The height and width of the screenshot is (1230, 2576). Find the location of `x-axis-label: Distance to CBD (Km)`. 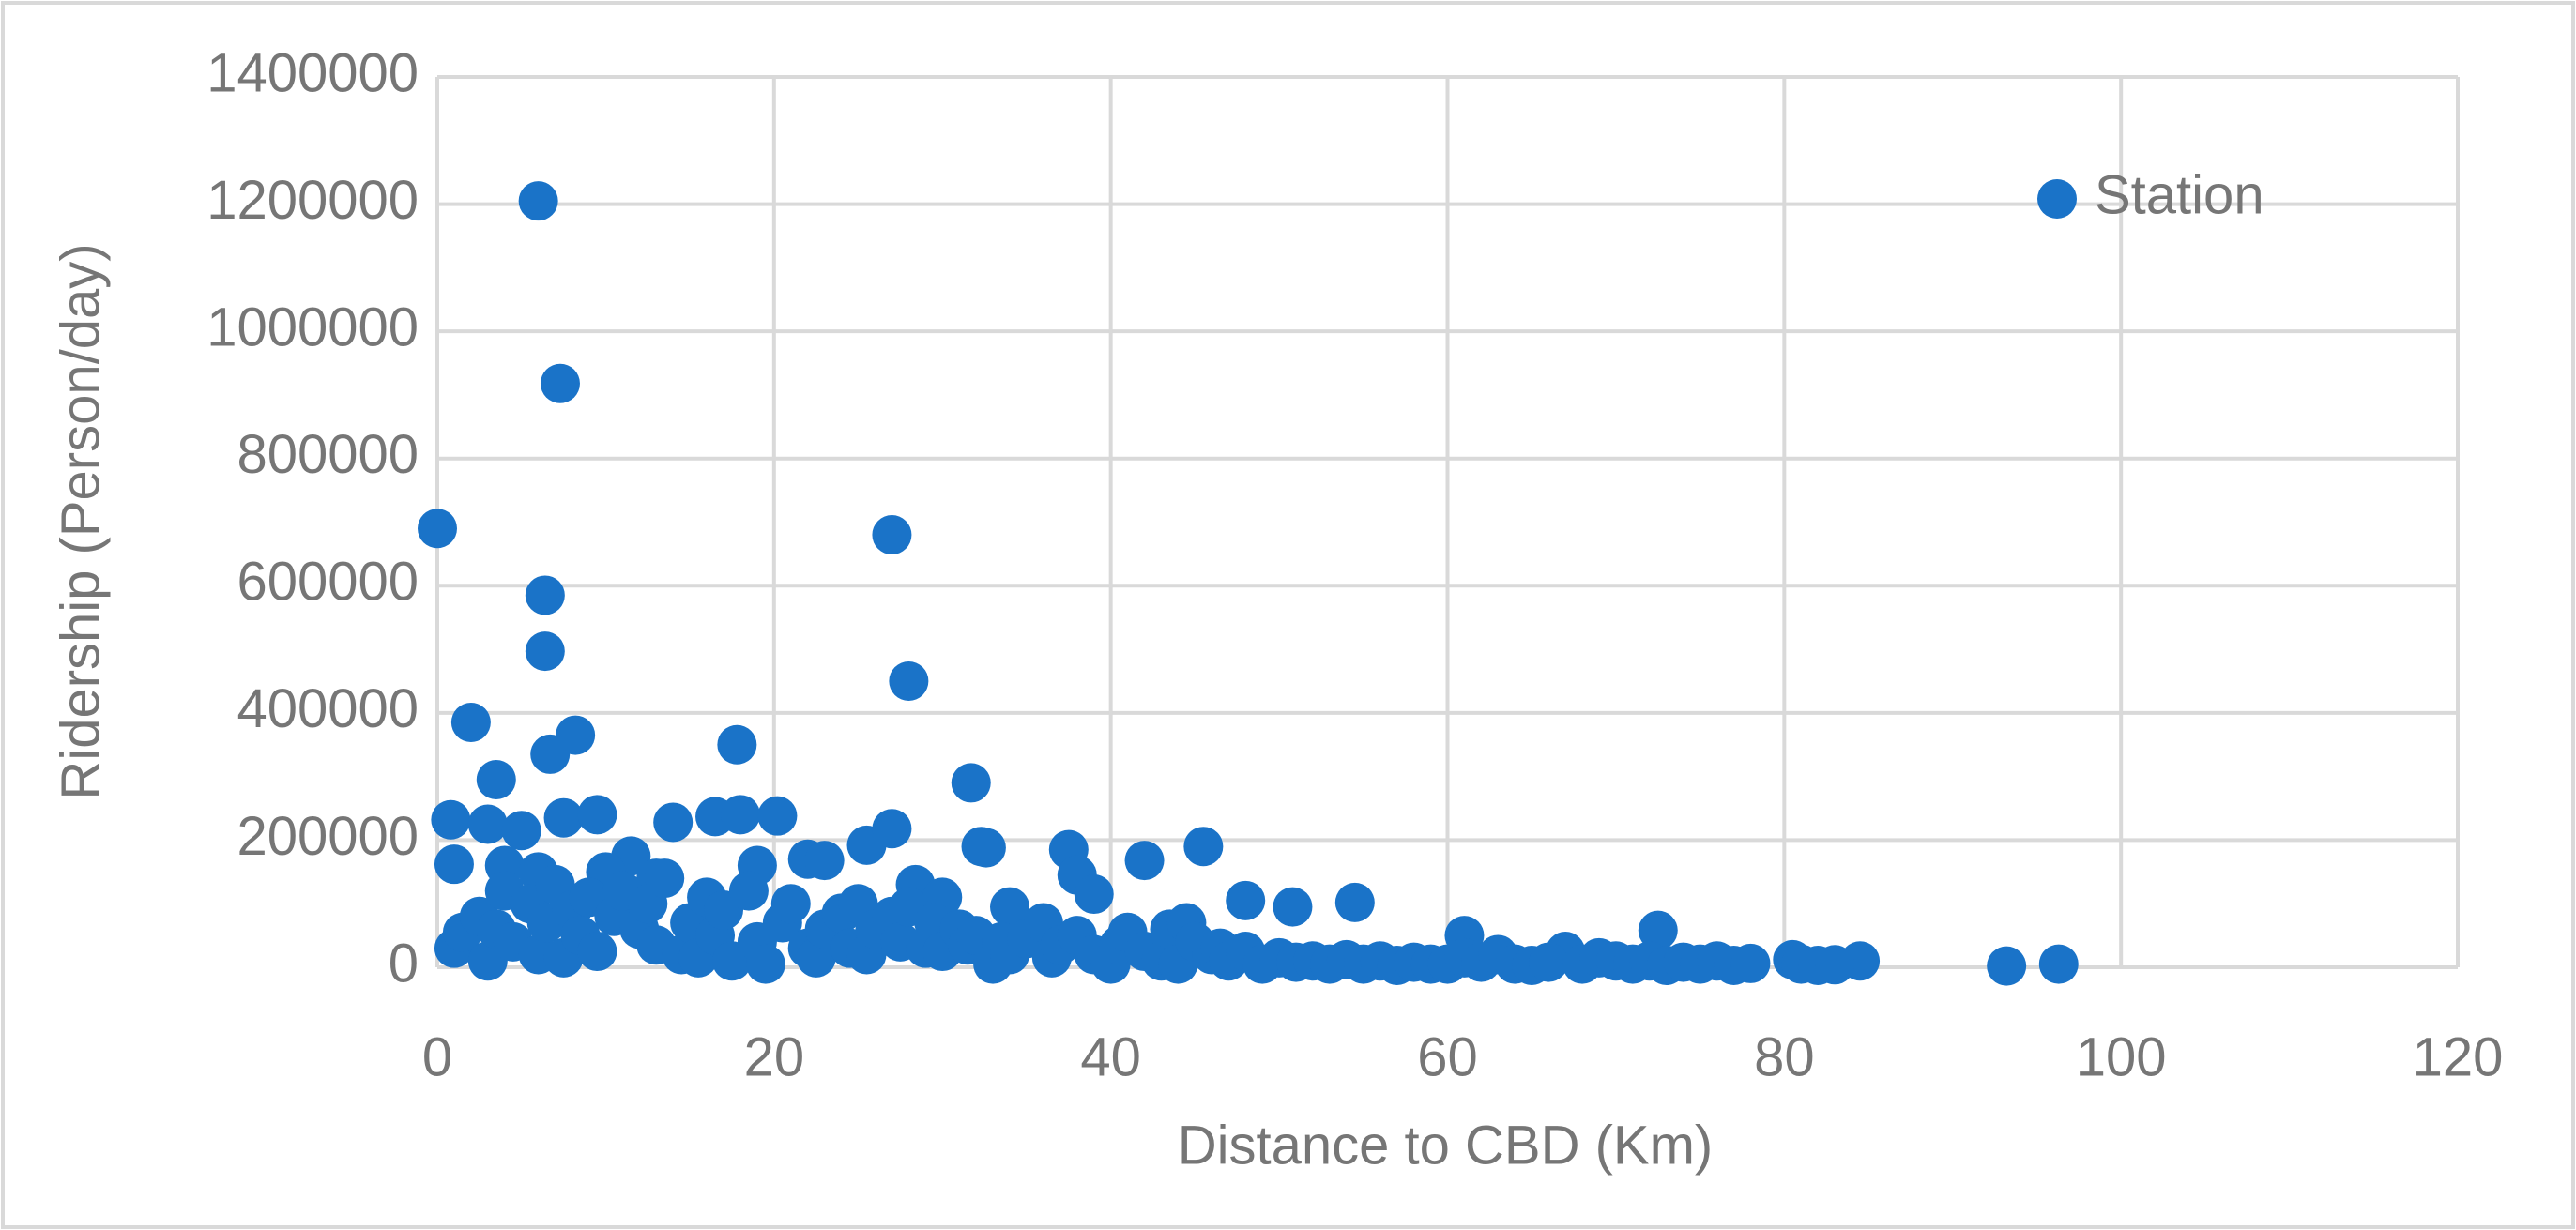

x-axis-label: Distance to CBD (Km) is located at coordinates (1445, 1145).